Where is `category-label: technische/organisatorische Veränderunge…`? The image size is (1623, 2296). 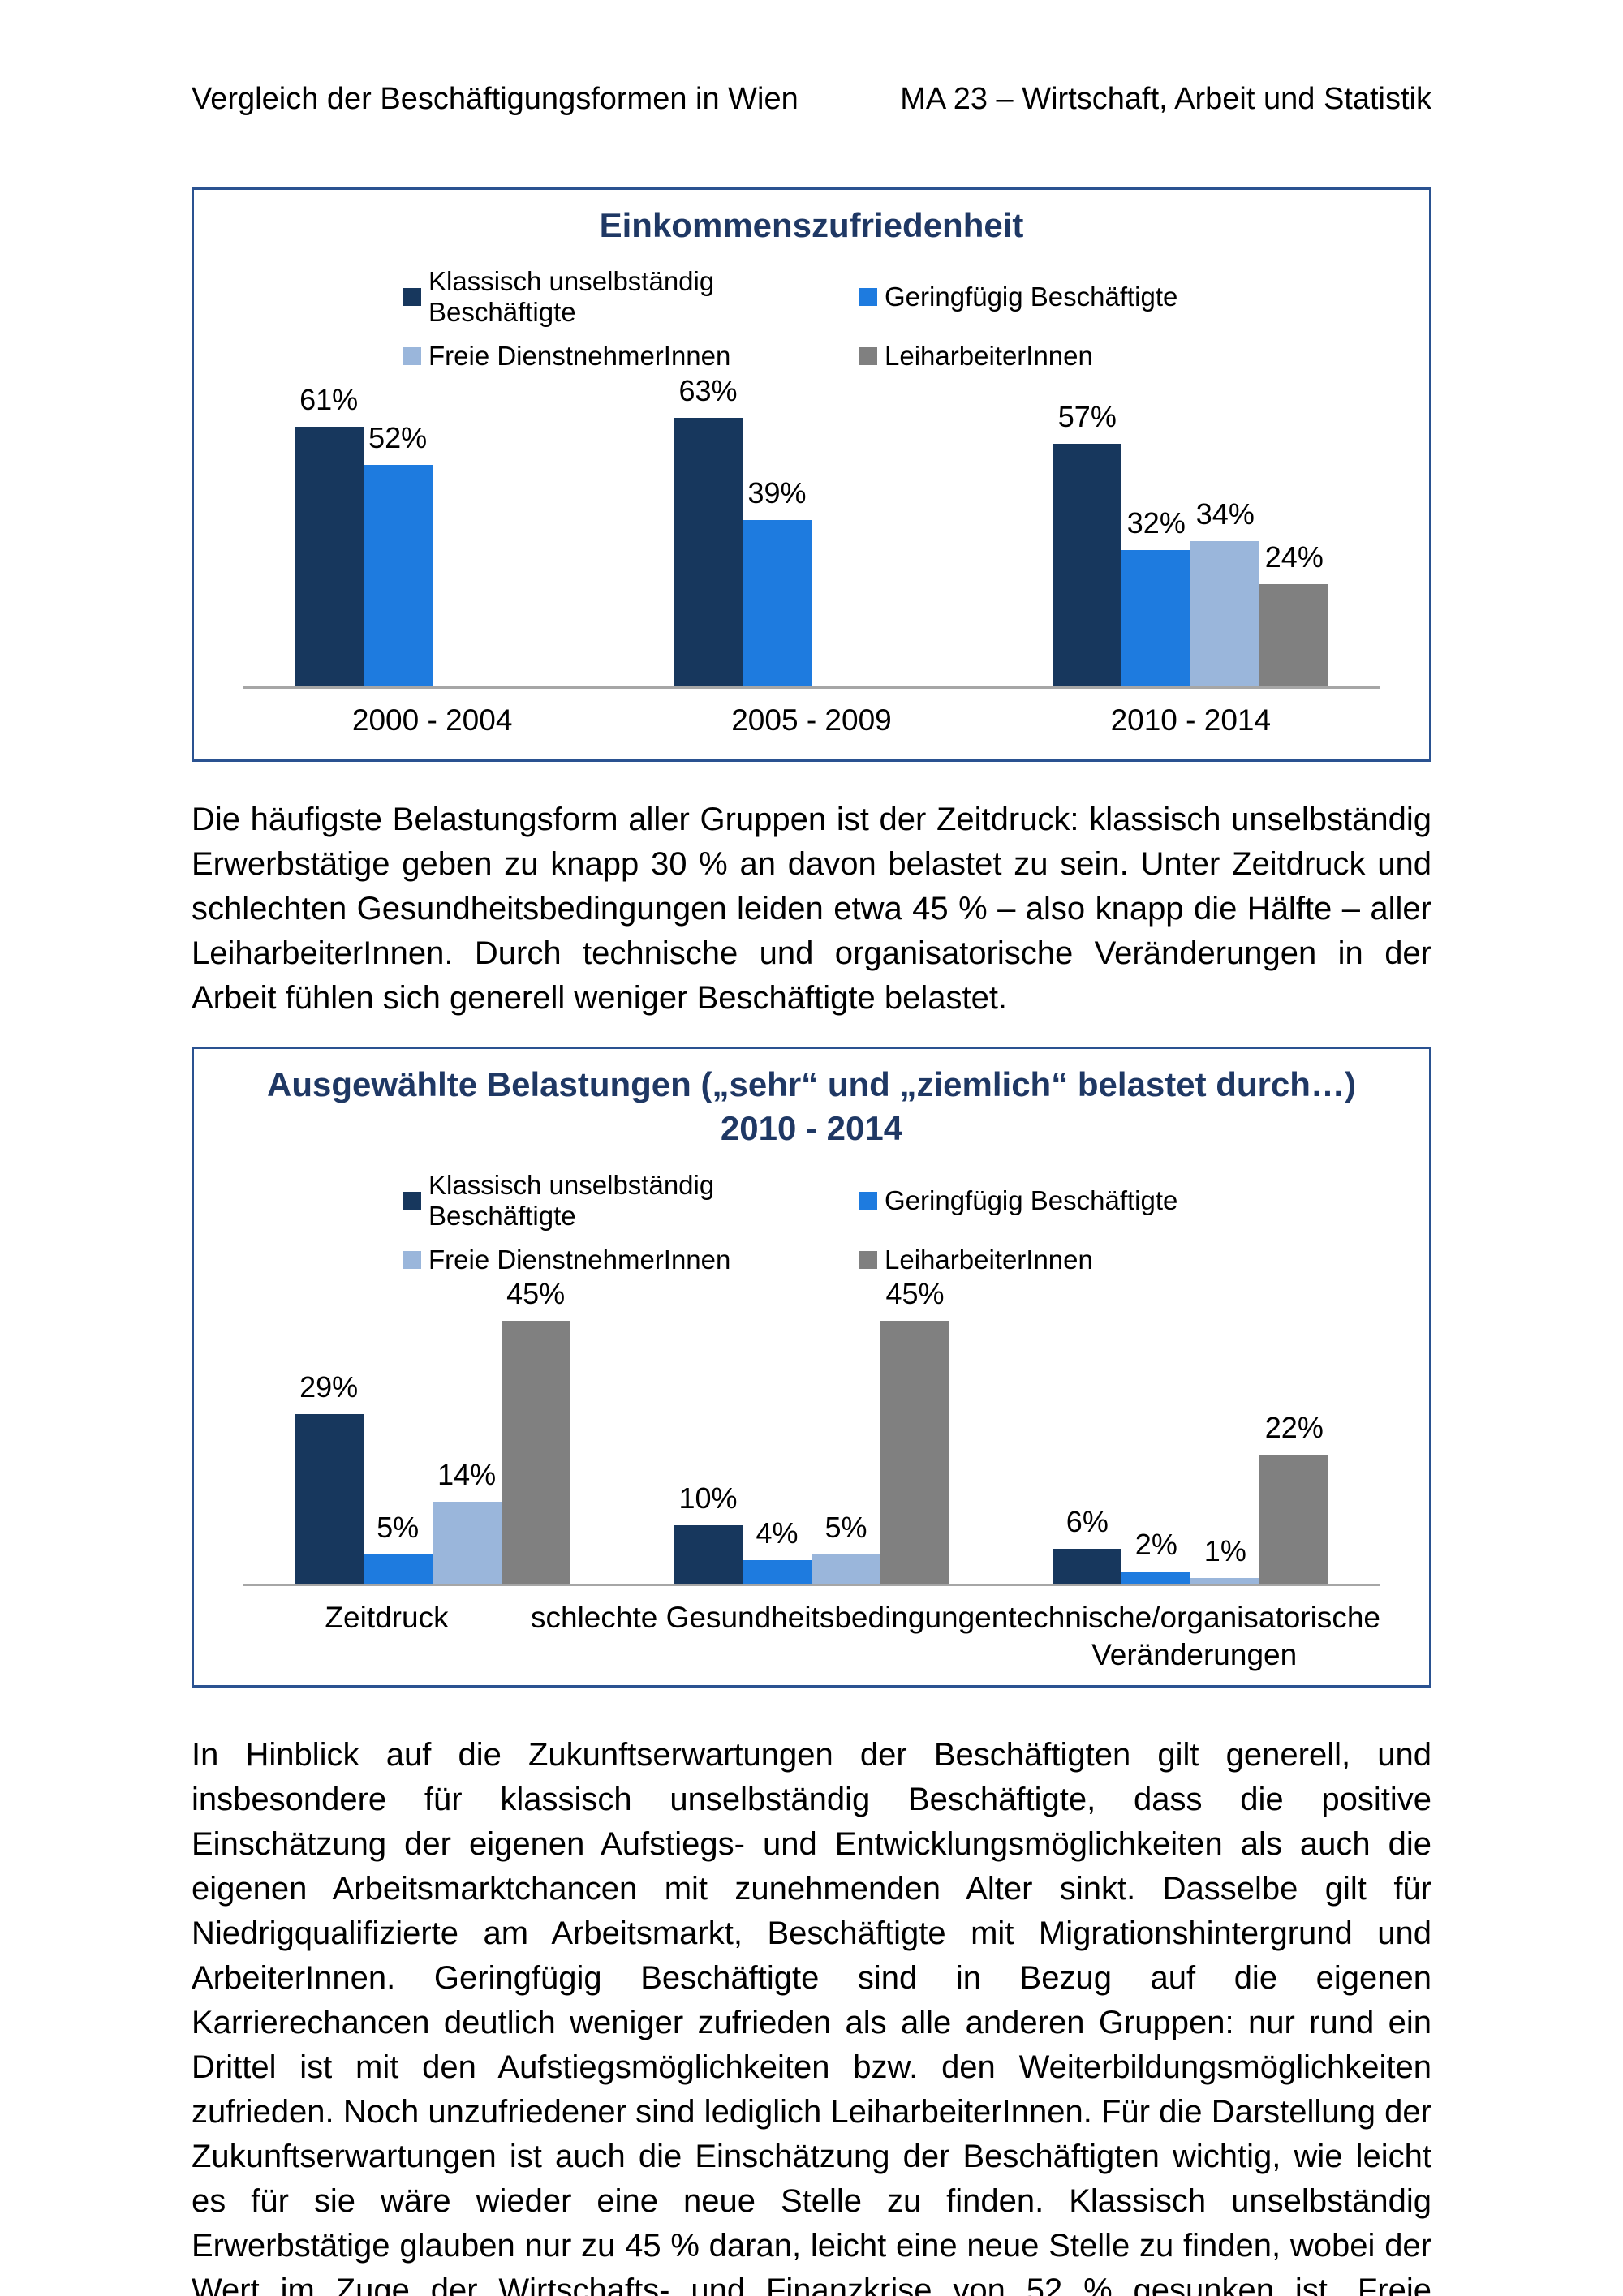
category-label: technische/organisatorische Veränderunge… is located at coordinates (1194, 1635).